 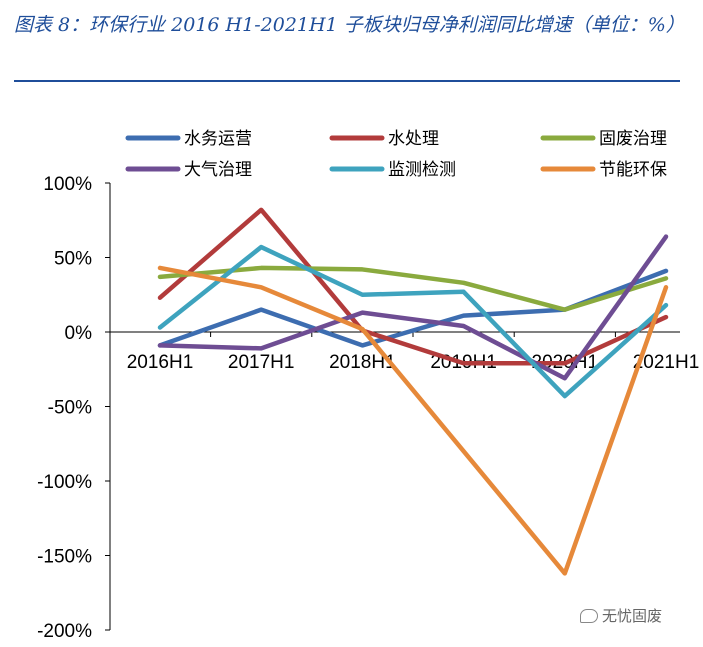 What do you see at coordinates (666, 362) in the screenshot?
I see `x-tick-label: 2021H1` at bounding box center [666, 362].